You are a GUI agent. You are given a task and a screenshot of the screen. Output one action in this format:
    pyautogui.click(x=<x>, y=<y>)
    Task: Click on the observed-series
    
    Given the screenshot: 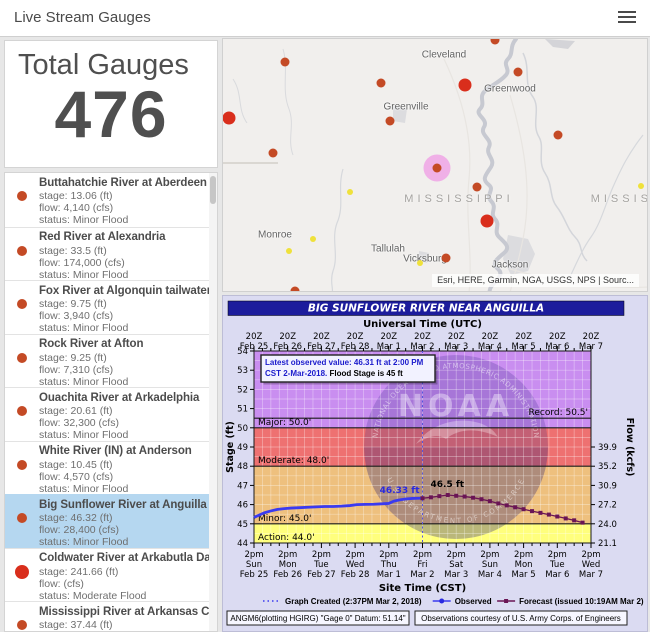 What is the action you would take?
    pyautogui.click(x=338, y=507)
    